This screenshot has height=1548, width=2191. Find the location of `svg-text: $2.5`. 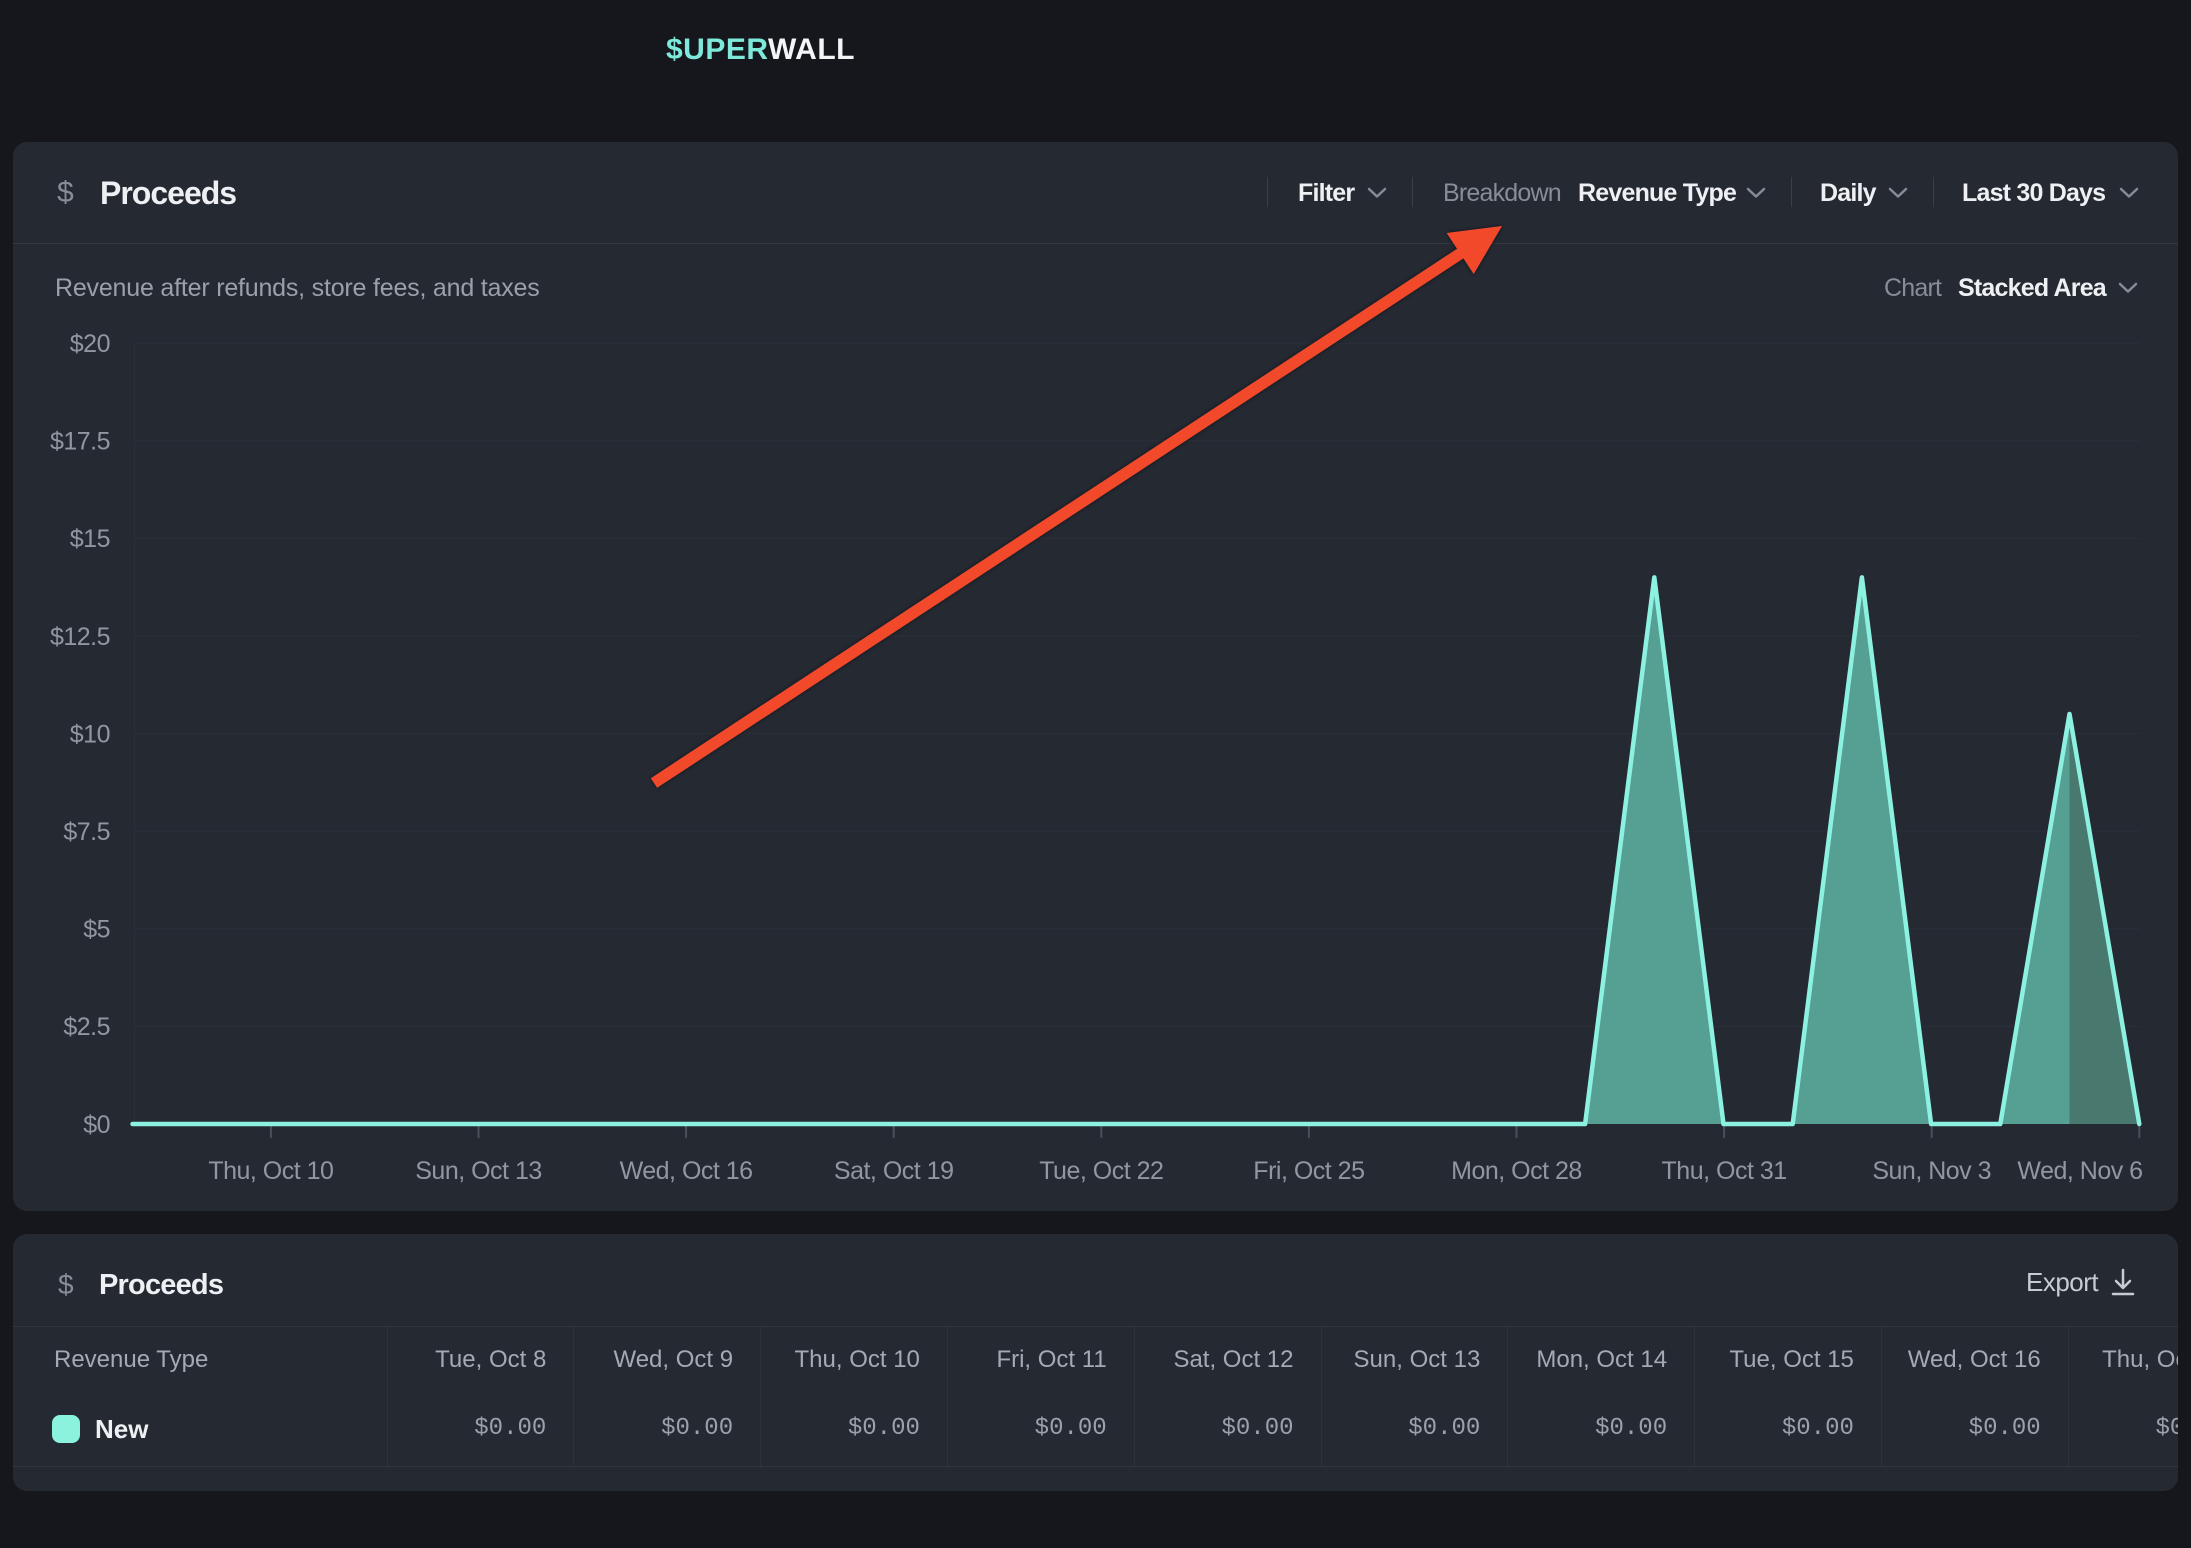

svg-text: $2.5 is located at coordinates (86, 1027).